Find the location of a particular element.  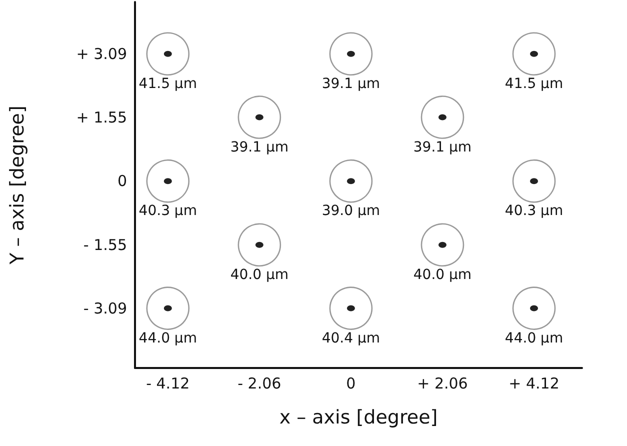

x-tick-label: + 2.06 is located at coordinates (442, 383).